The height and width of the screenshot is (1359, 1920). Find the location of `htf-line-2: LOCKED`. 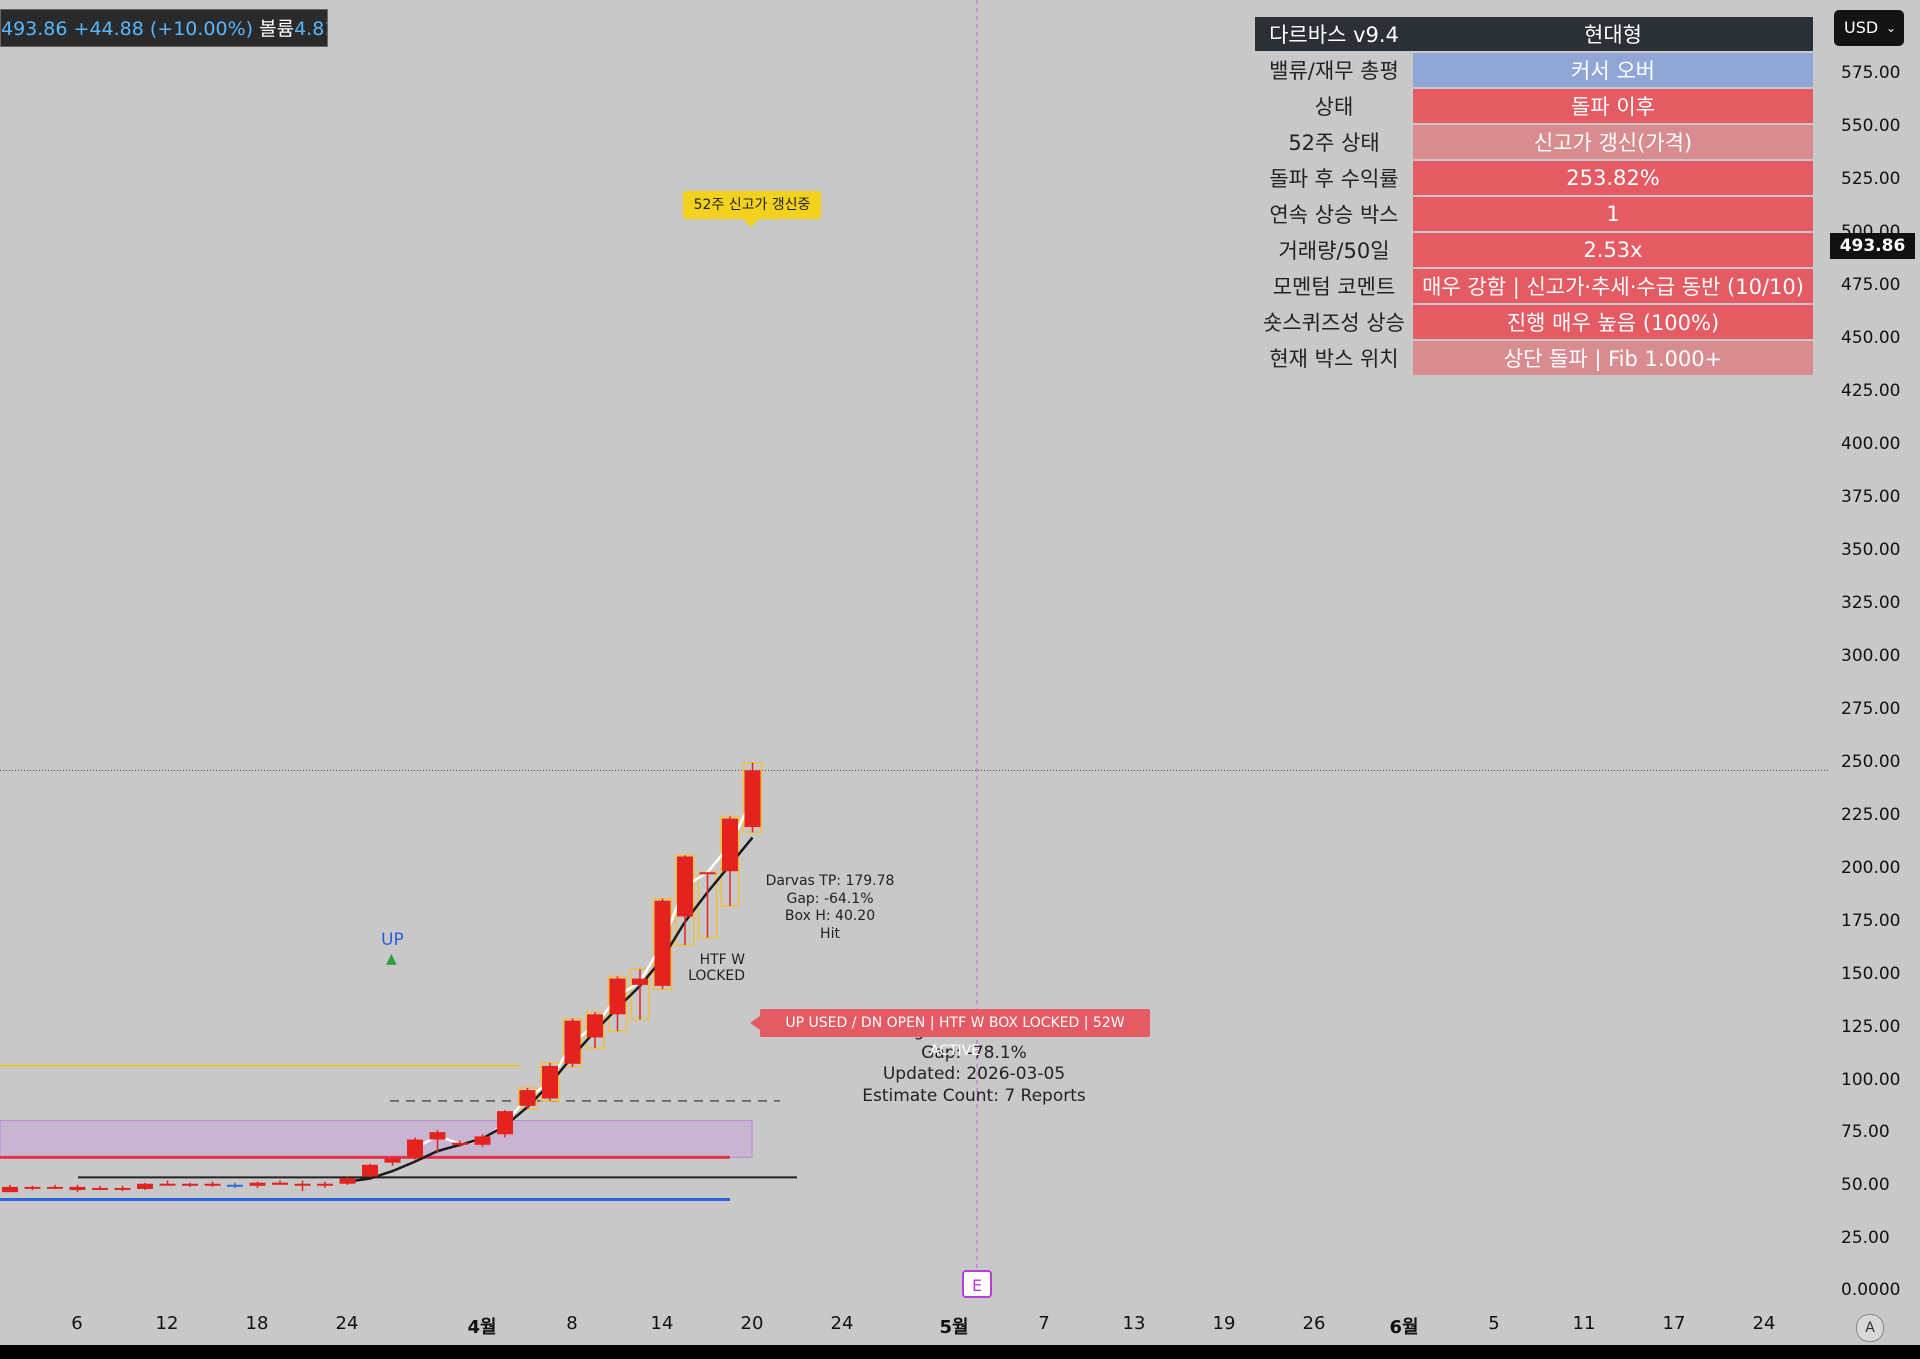

htf-line-2: LOCKED is located at coordinates (716, 976).